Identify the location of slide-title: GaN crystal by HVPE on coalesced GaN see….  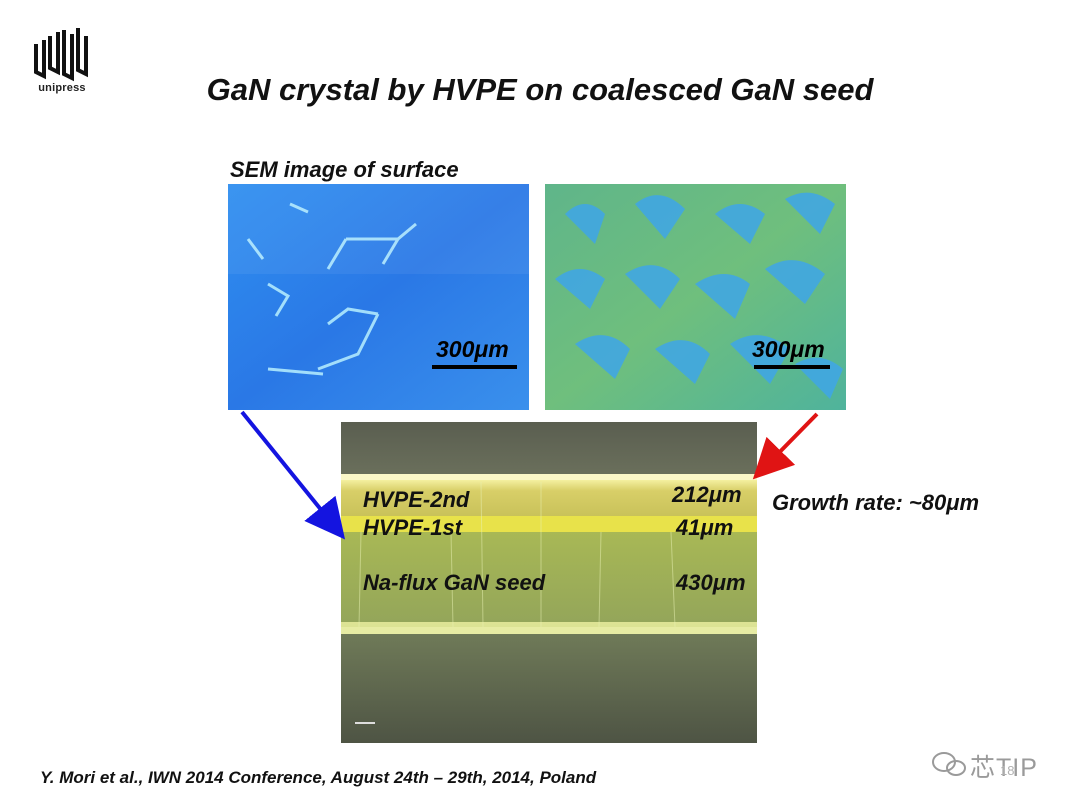
(540, 89).